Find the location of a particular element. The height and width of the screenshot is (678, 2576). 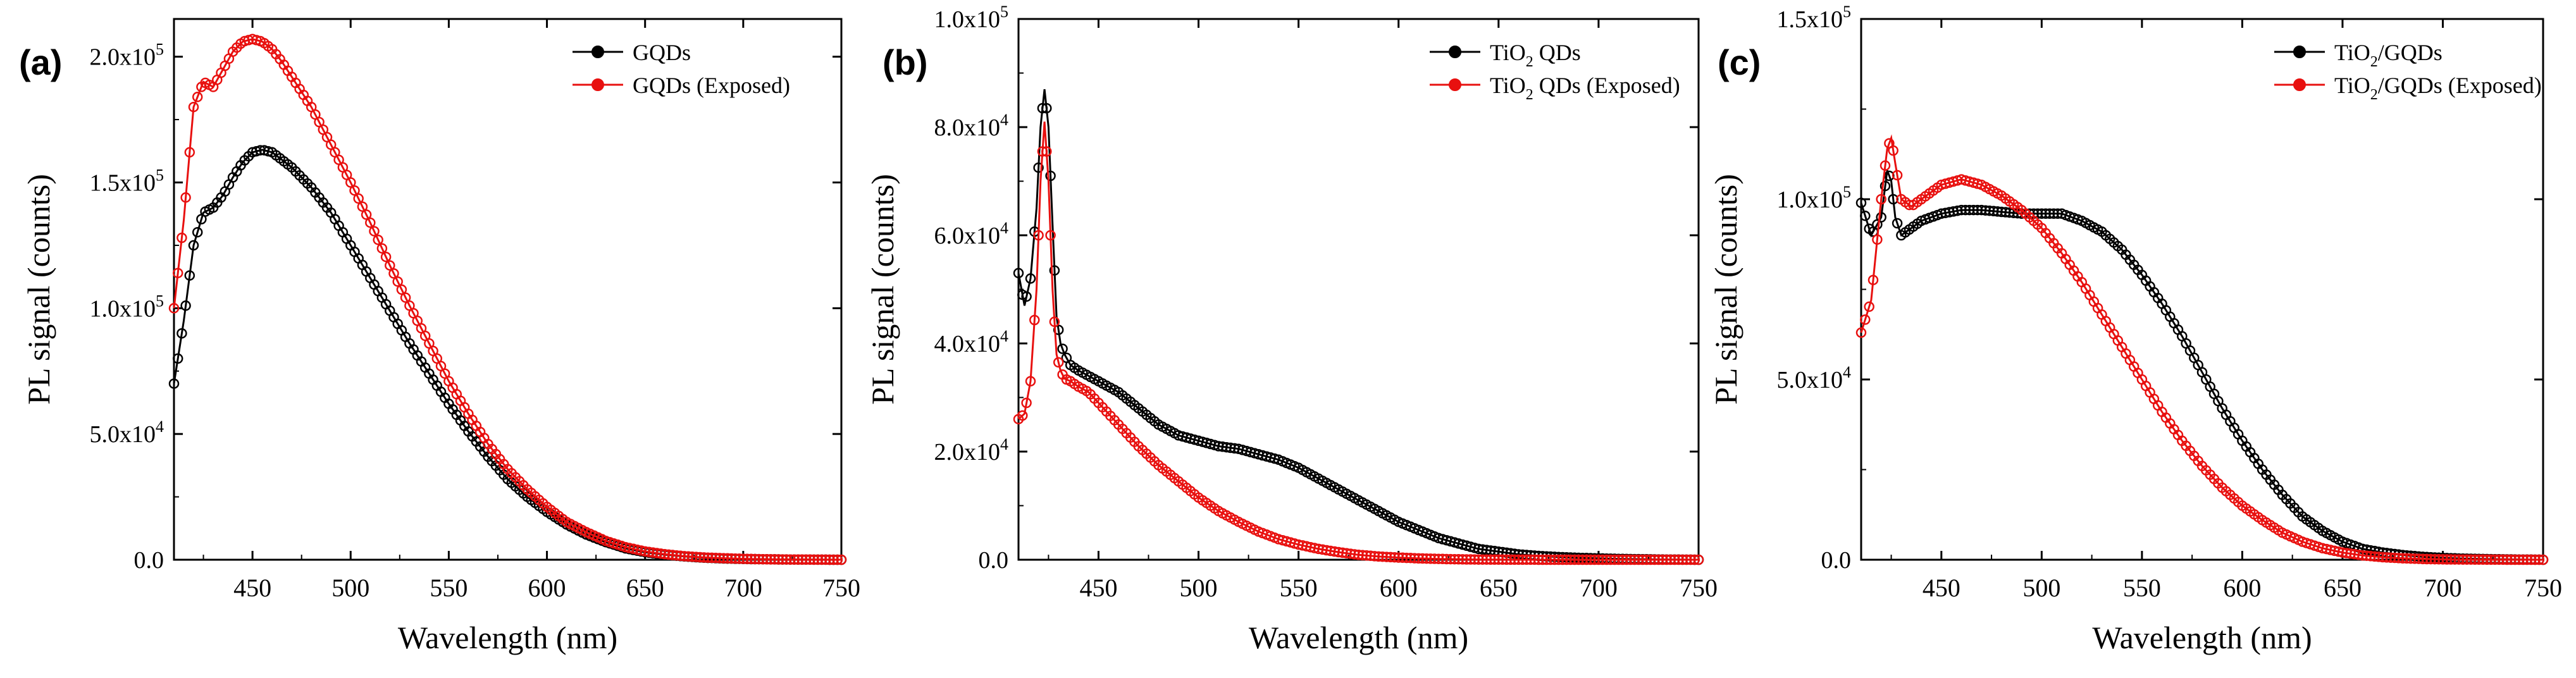

legend-entry: TiO2/GQDs is located at coordinates (2388, 55).